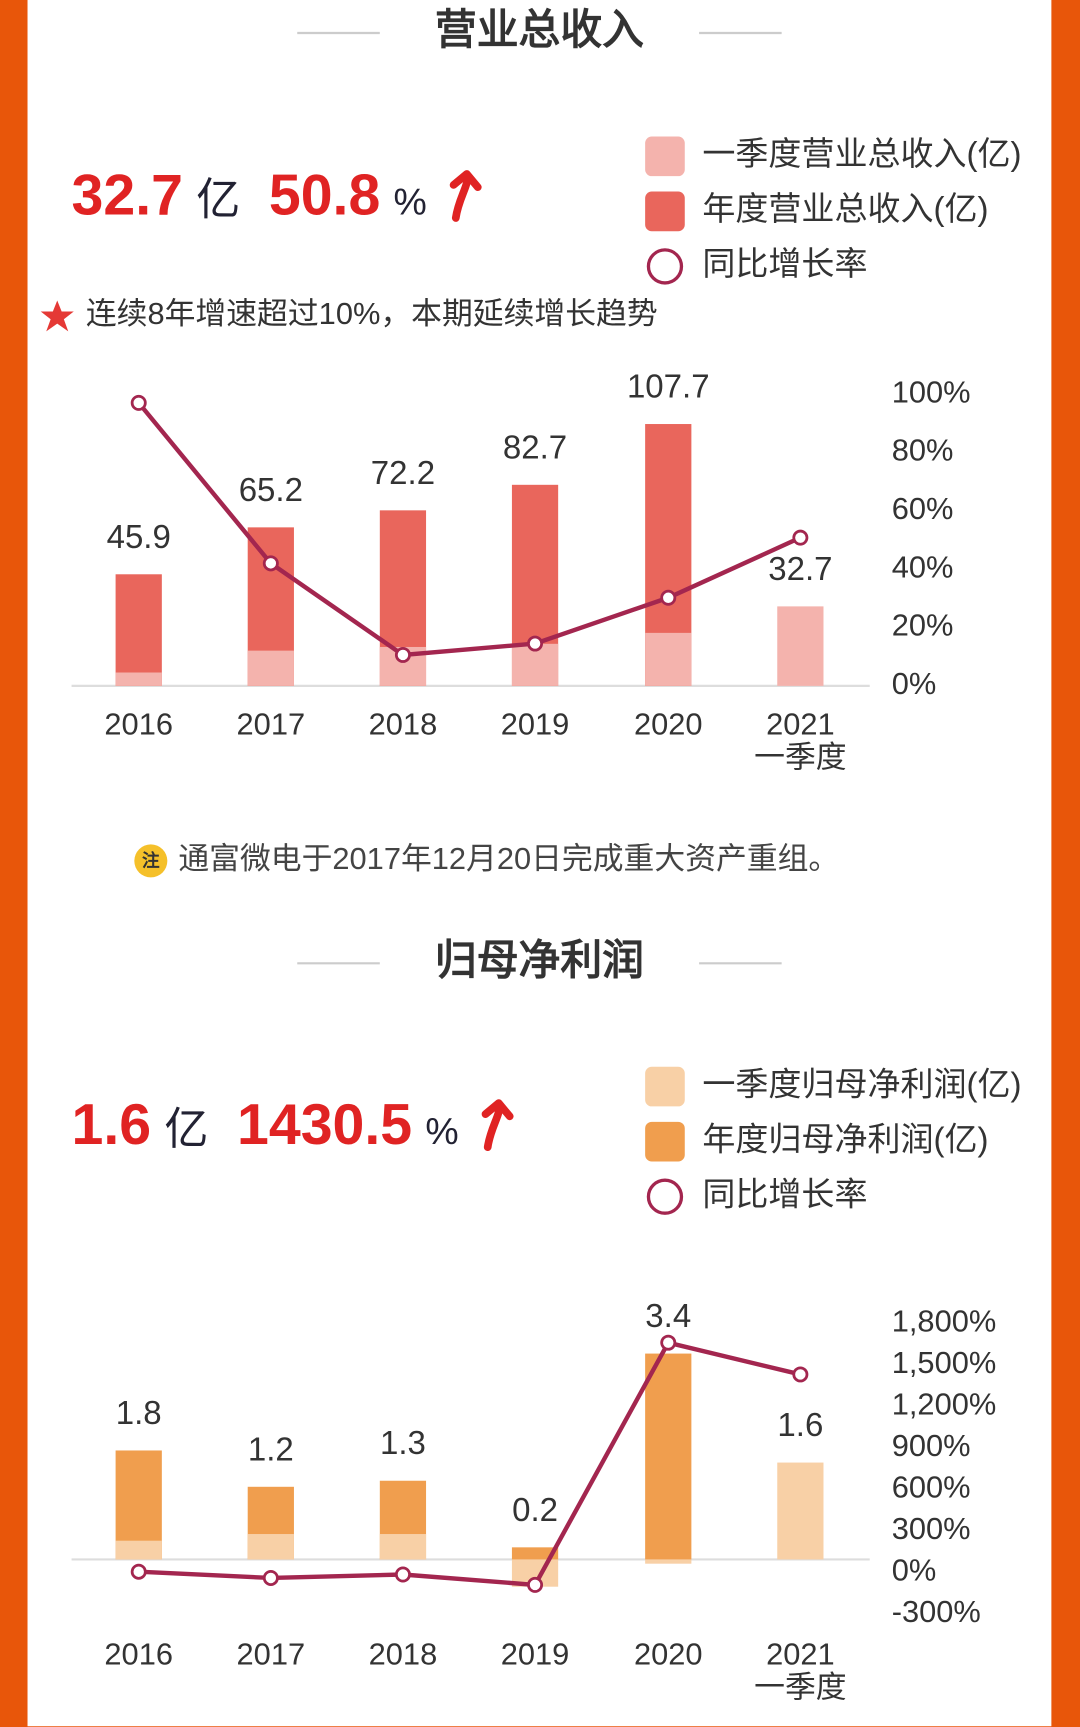  I want to click on y2-tick-label: 600%, so click(931, 1487).